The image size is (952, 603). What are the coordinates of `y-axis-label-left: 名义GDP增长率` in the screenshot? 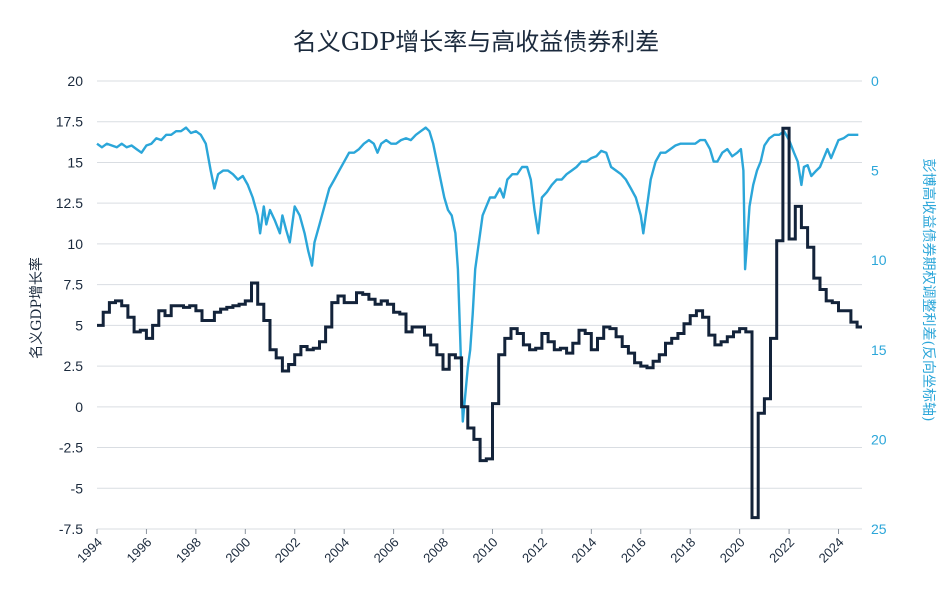 It's located at (36, 308).